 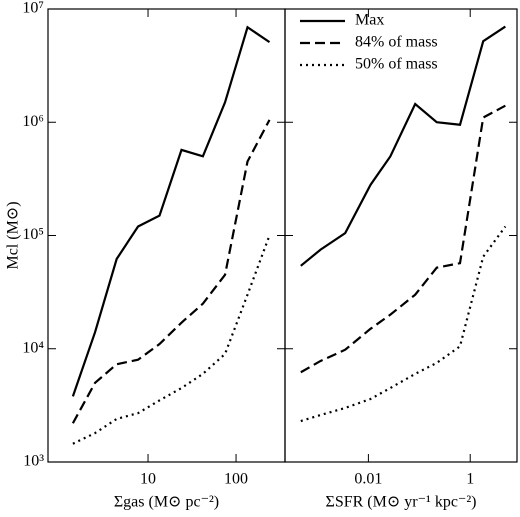 What do you see at coordinates (396, 64) in the screenshot?
I see `legend-label: 50% of mass` at bounding box center [396, 64].